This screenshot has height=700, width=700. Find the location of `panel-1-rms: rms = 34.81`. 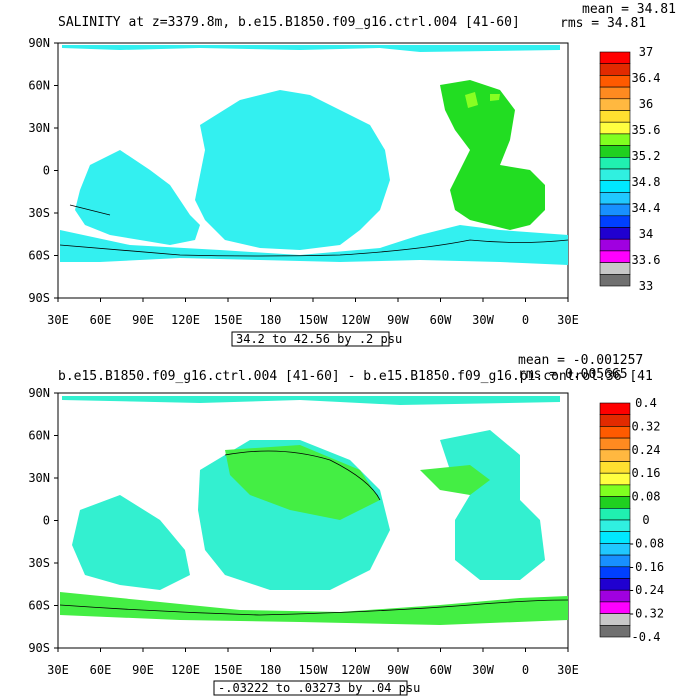

panel-1-rms: rms = 34.81 is located at coordinates (603, 23).